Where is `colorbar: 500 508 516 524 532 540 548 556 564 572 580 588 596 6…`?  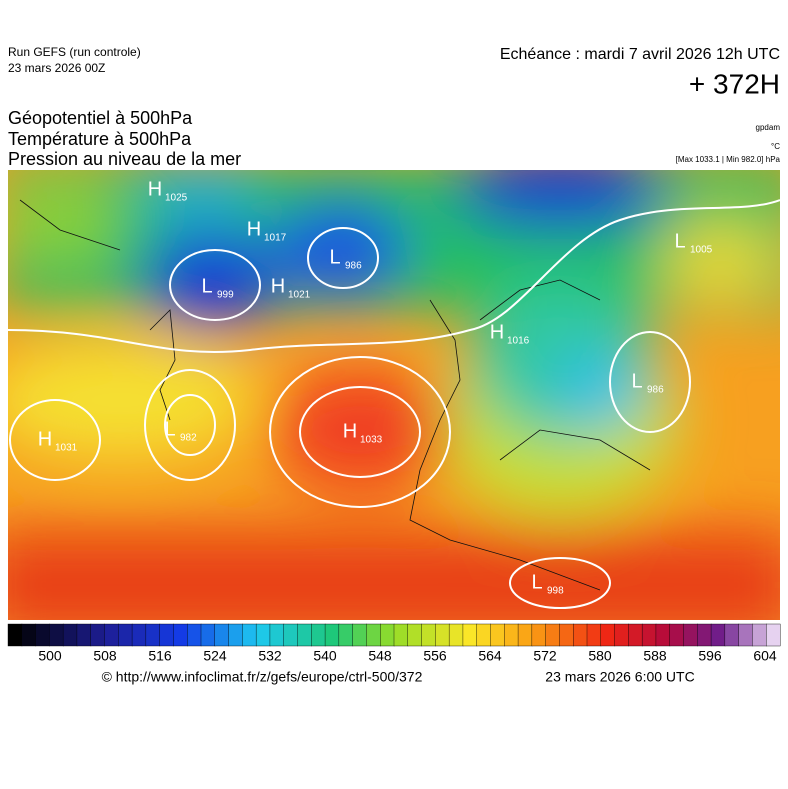 colorbar: 500 508 516 524 532 540 548 556 564 572 580 588 596 6… is located at coordinates (394, 643).